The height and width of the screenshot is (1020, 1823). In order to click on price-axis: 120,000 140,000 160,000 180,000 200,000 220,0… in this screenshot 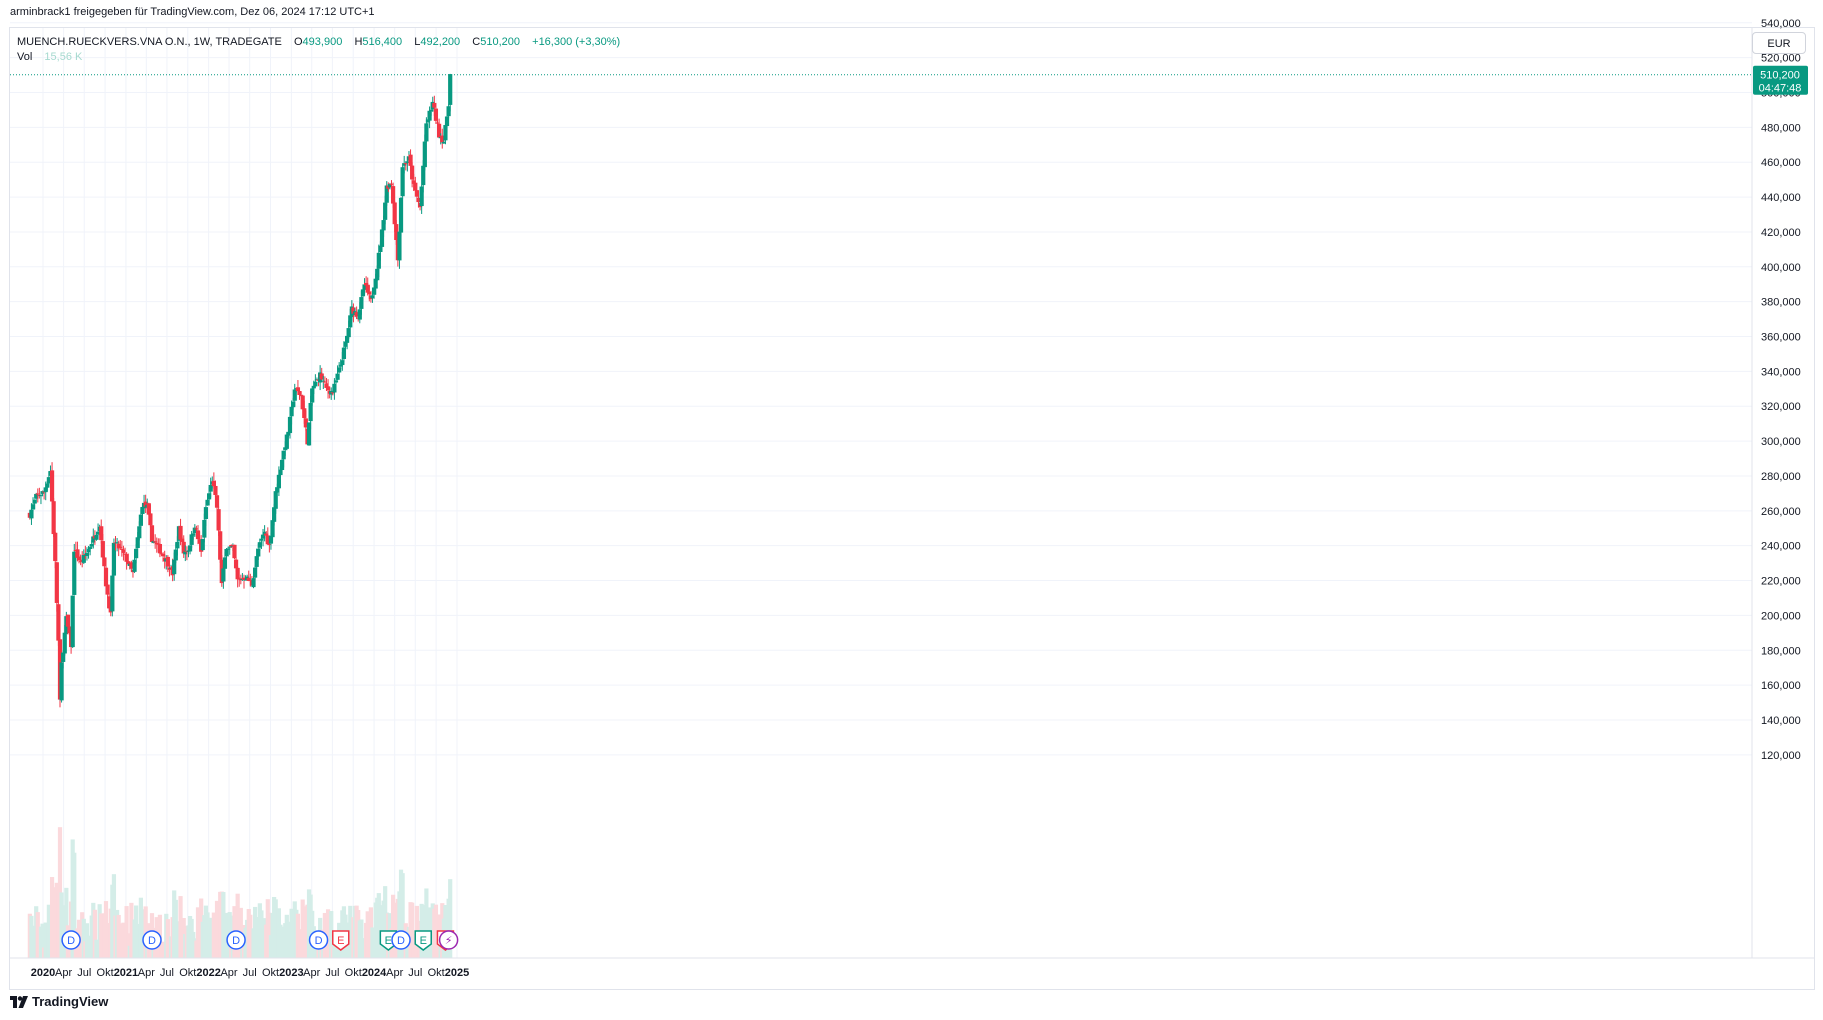, I will do `click(1776, 488)`.